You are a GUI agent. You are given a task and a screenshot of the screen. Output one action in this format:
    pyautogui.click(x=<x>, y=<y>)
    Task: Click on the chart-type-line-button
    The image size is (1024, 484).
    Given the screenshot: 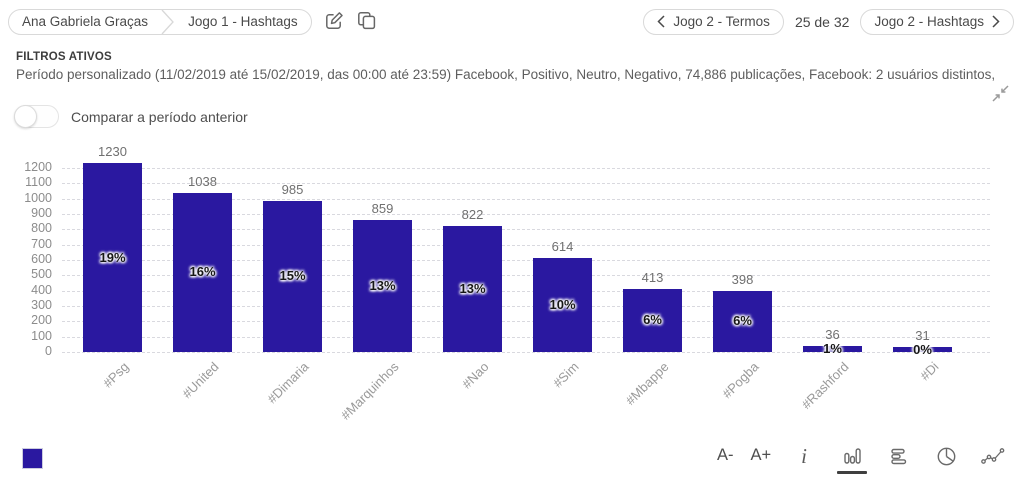 What is the action you would take?
    pyautogui.click(x=993, y=460)
    